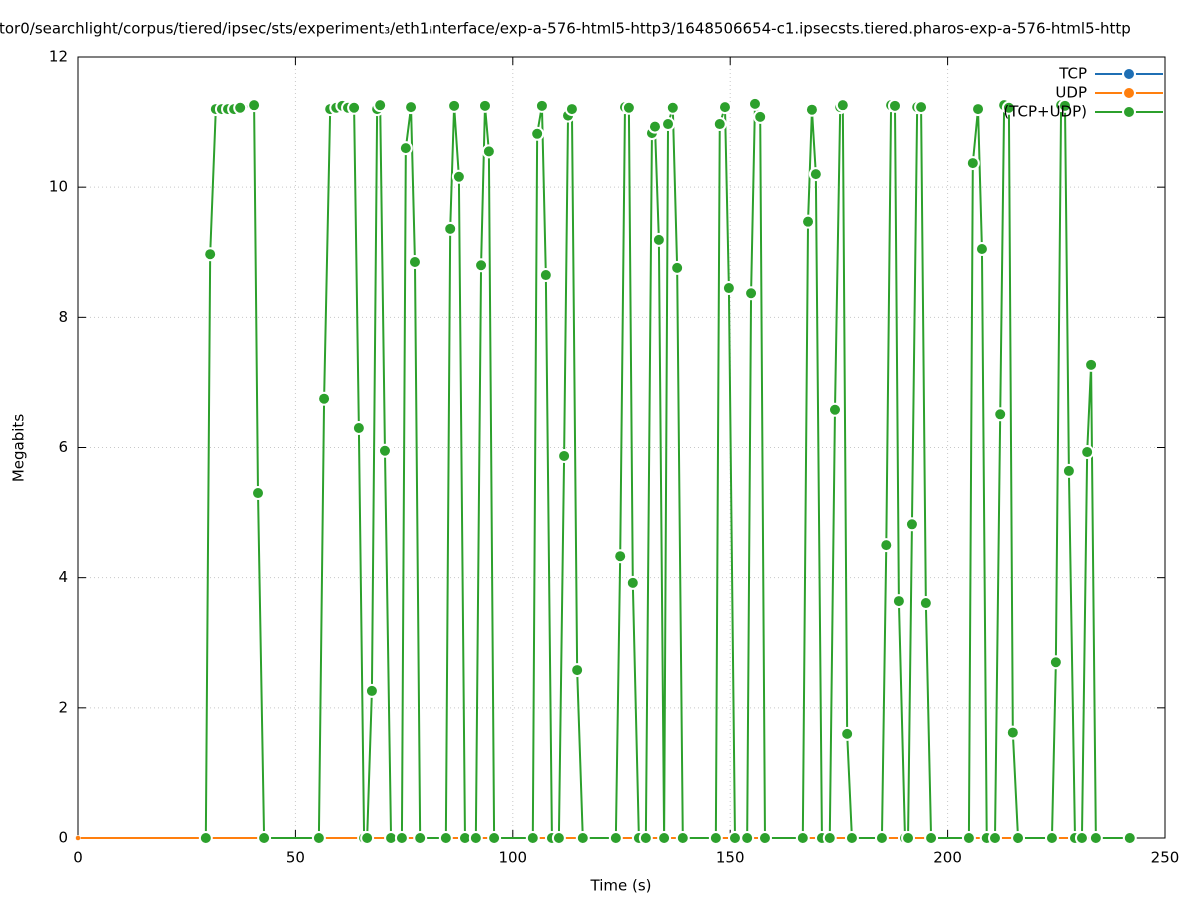 The height and width of the screenshot is (900, 1197). Describe the element at coordinates (295, 858) in the screenshot. I see `x-tick-label: 50` at that location.